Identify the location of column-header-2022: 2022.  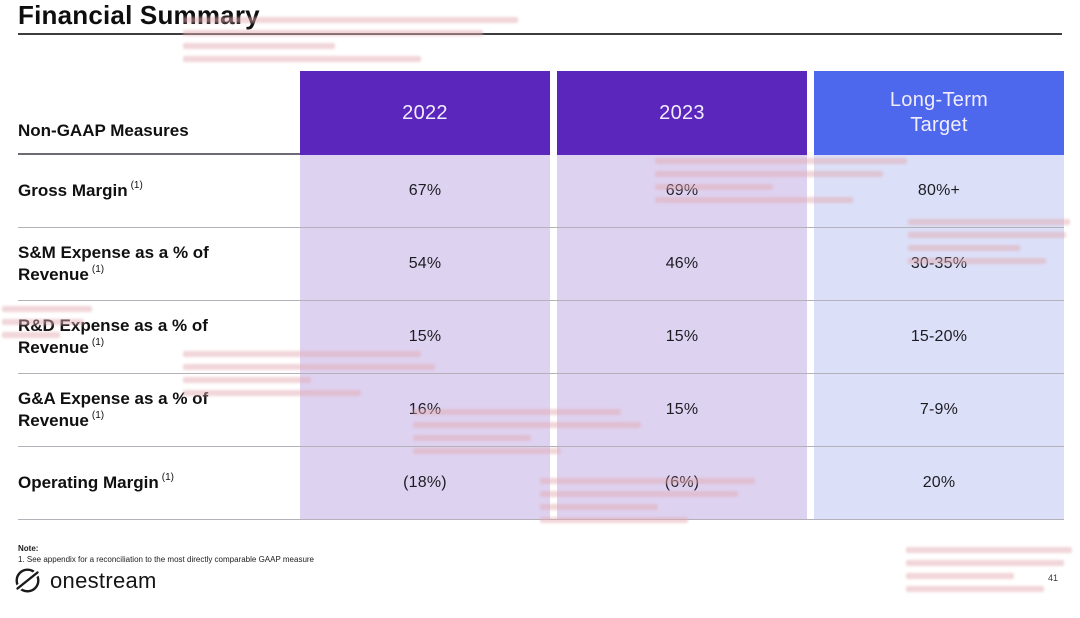
(425, 113).